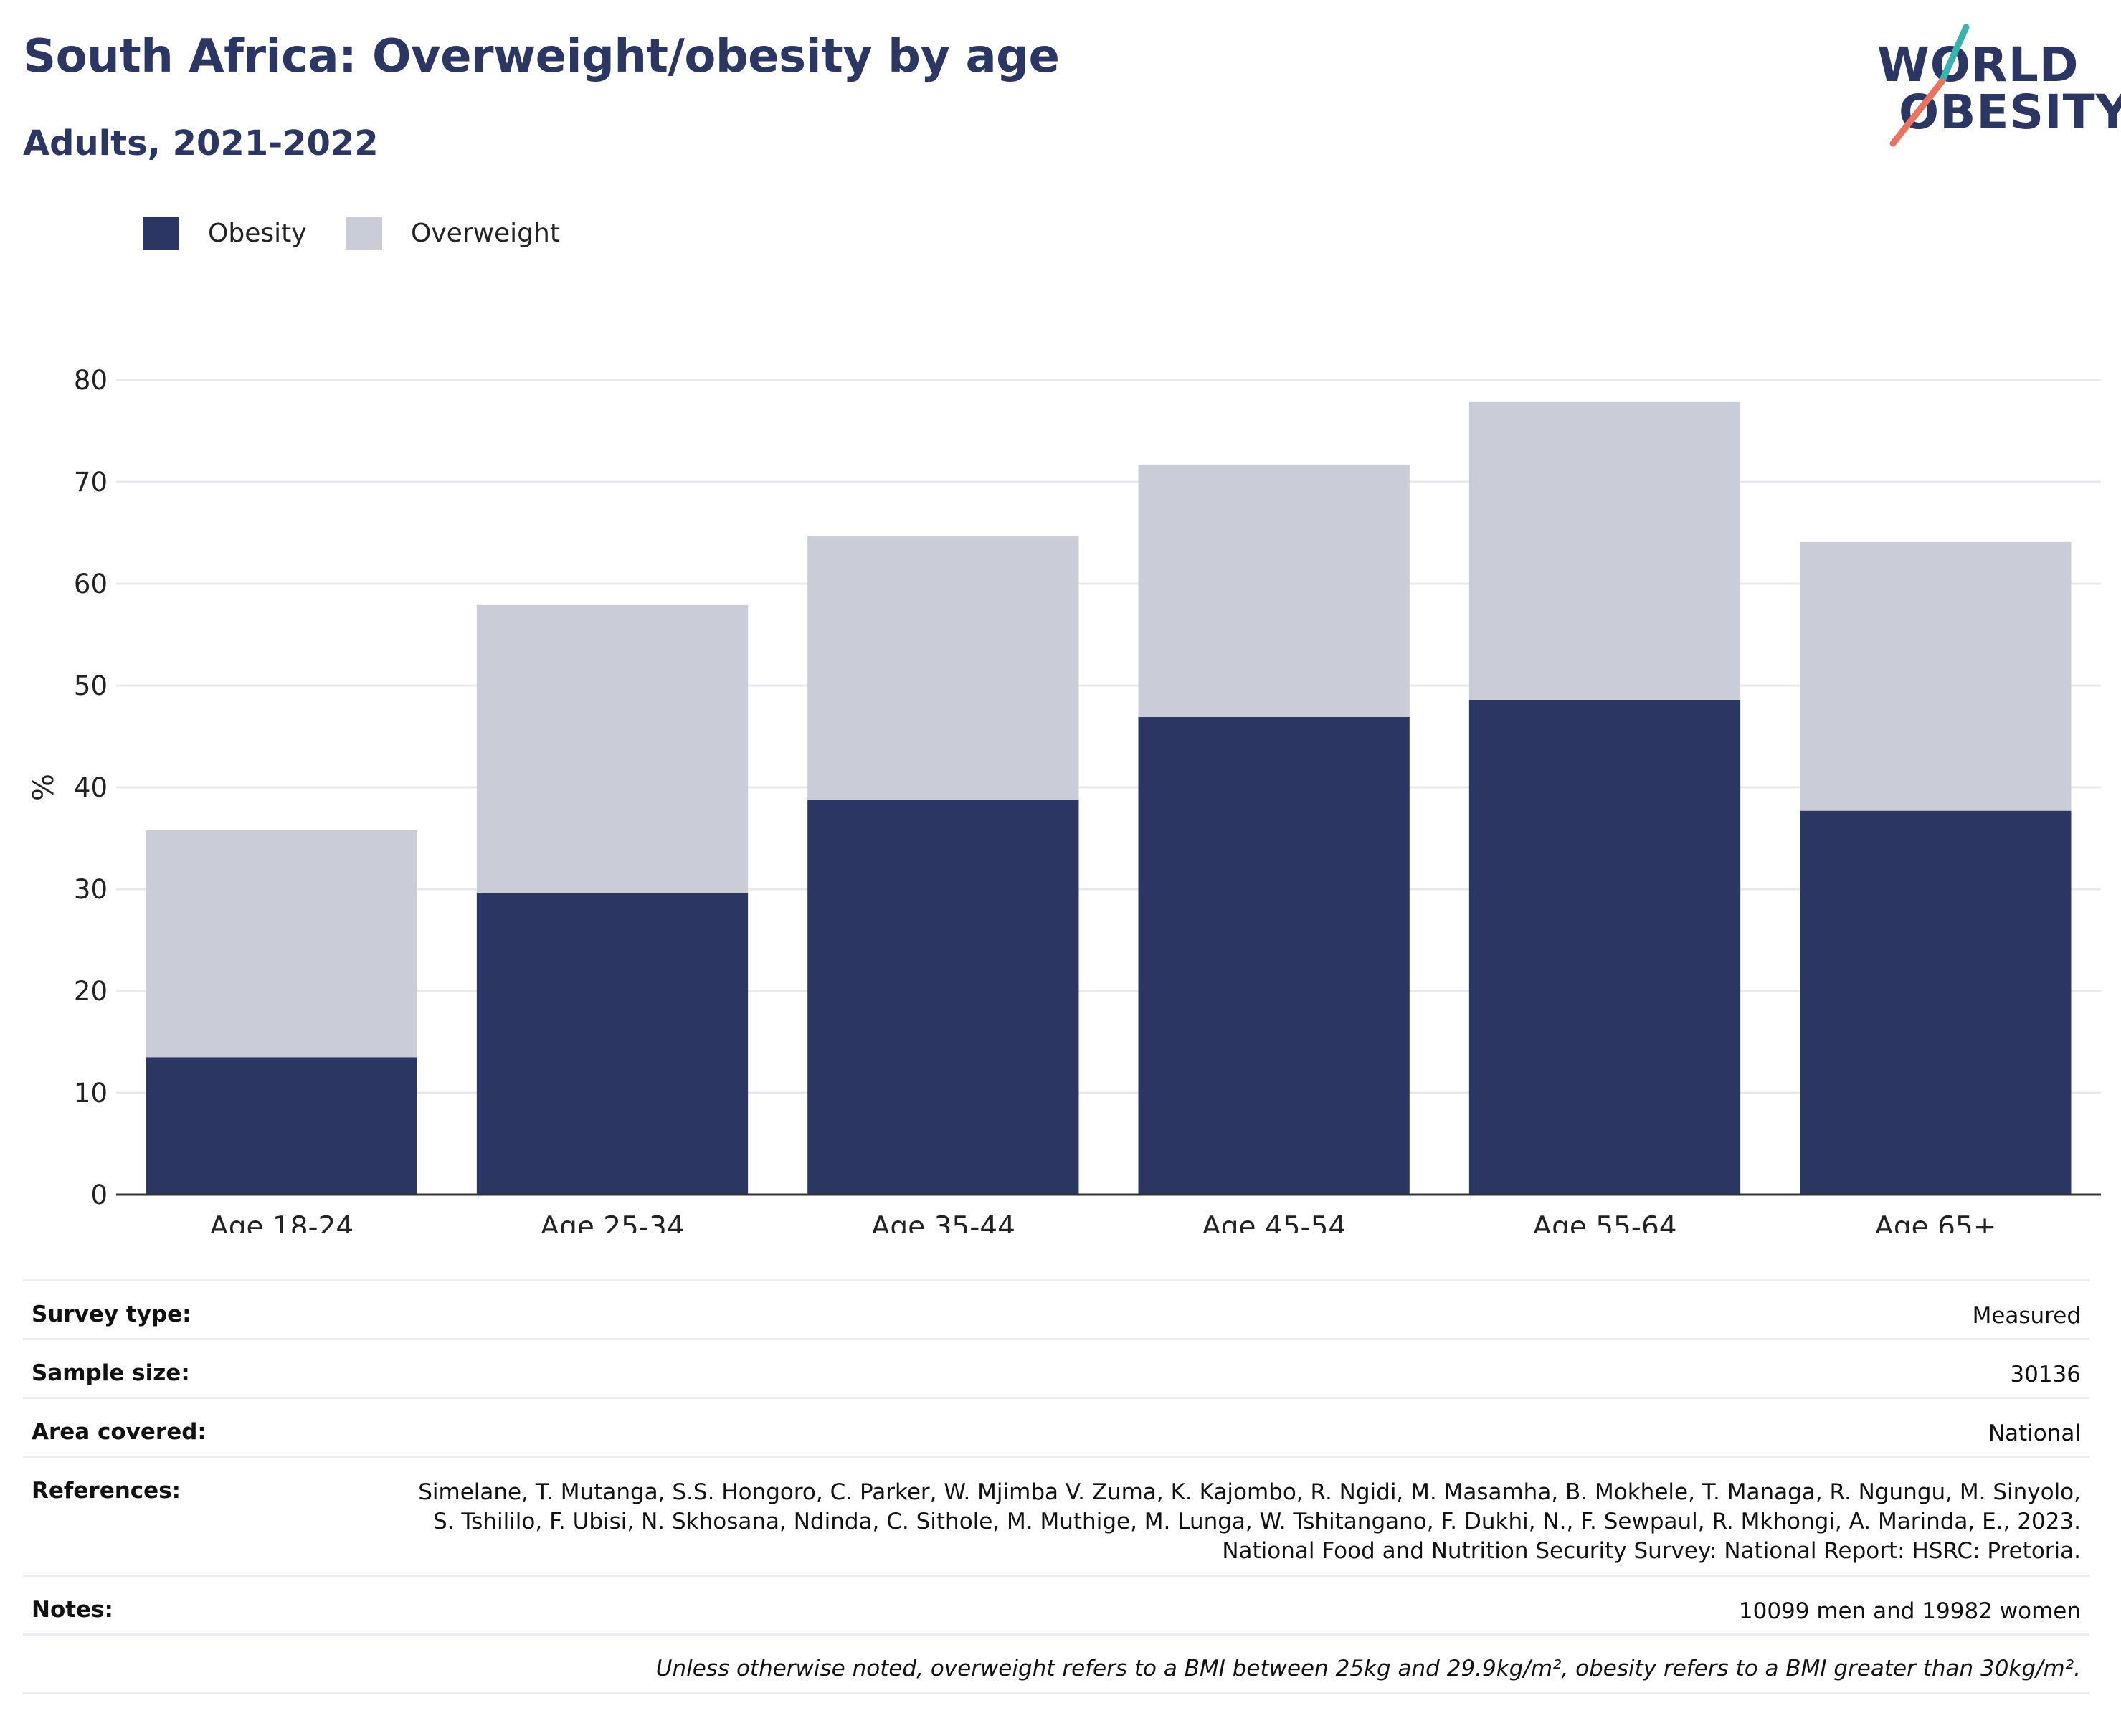 The image size is (2121, 1736). What do you see at coordinates (1056, 1693) in the screenshot?
I see `table-bottom-rule` at bounding box center [1056, 1693].